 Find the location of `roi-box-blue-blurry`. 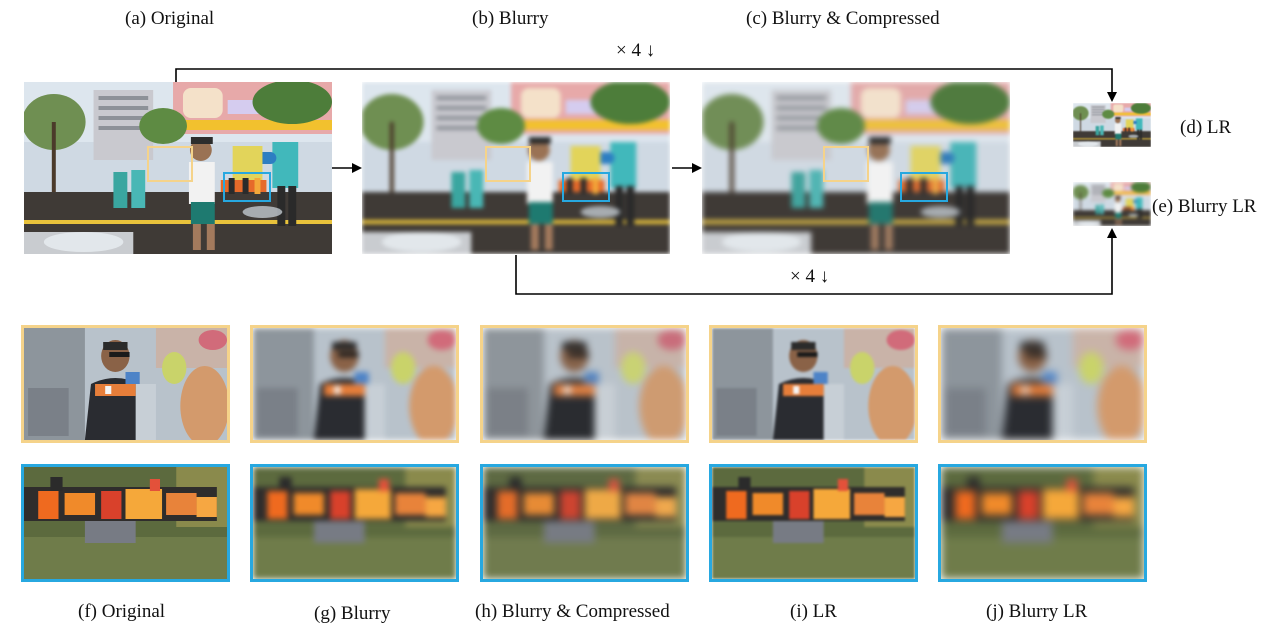

roi-box-blue-blurry is located at coordinates (586, 187).